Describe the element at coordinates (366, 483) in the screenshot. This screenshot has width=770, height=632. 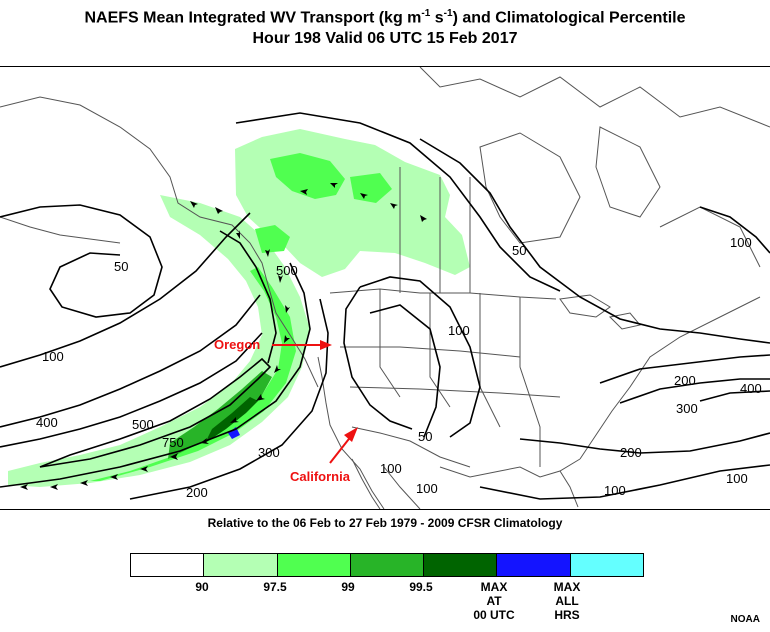
I see `baja` at that location.